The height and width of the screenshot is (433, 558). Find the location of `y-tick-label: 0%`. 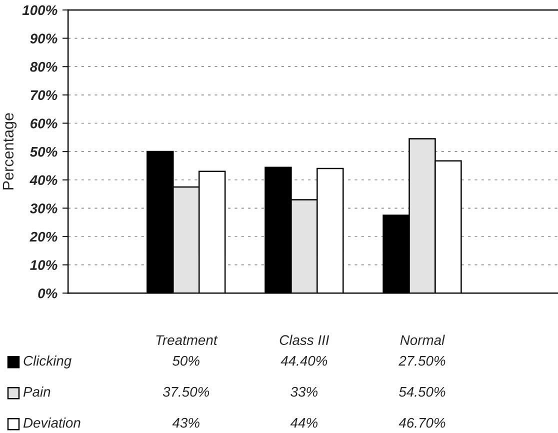

y-tick-label: 0% is located at coordinates (48, 293).